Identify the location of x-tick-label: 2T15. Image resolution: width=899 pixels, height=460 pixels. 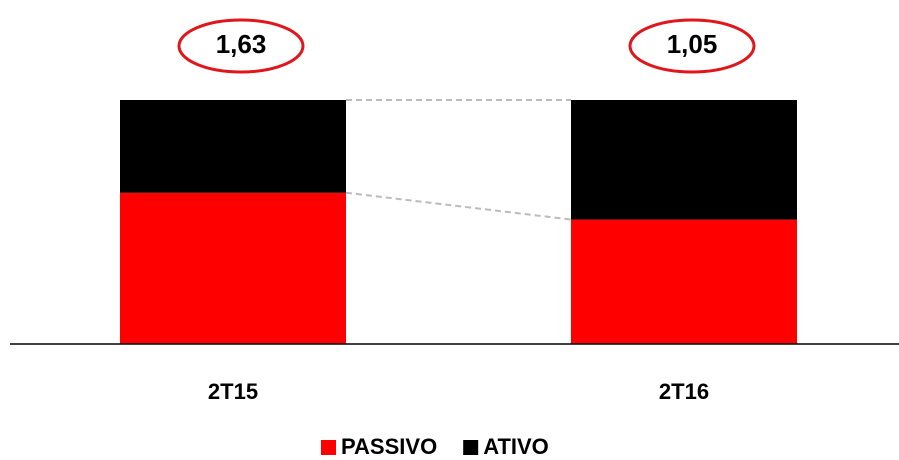
(233, 391).